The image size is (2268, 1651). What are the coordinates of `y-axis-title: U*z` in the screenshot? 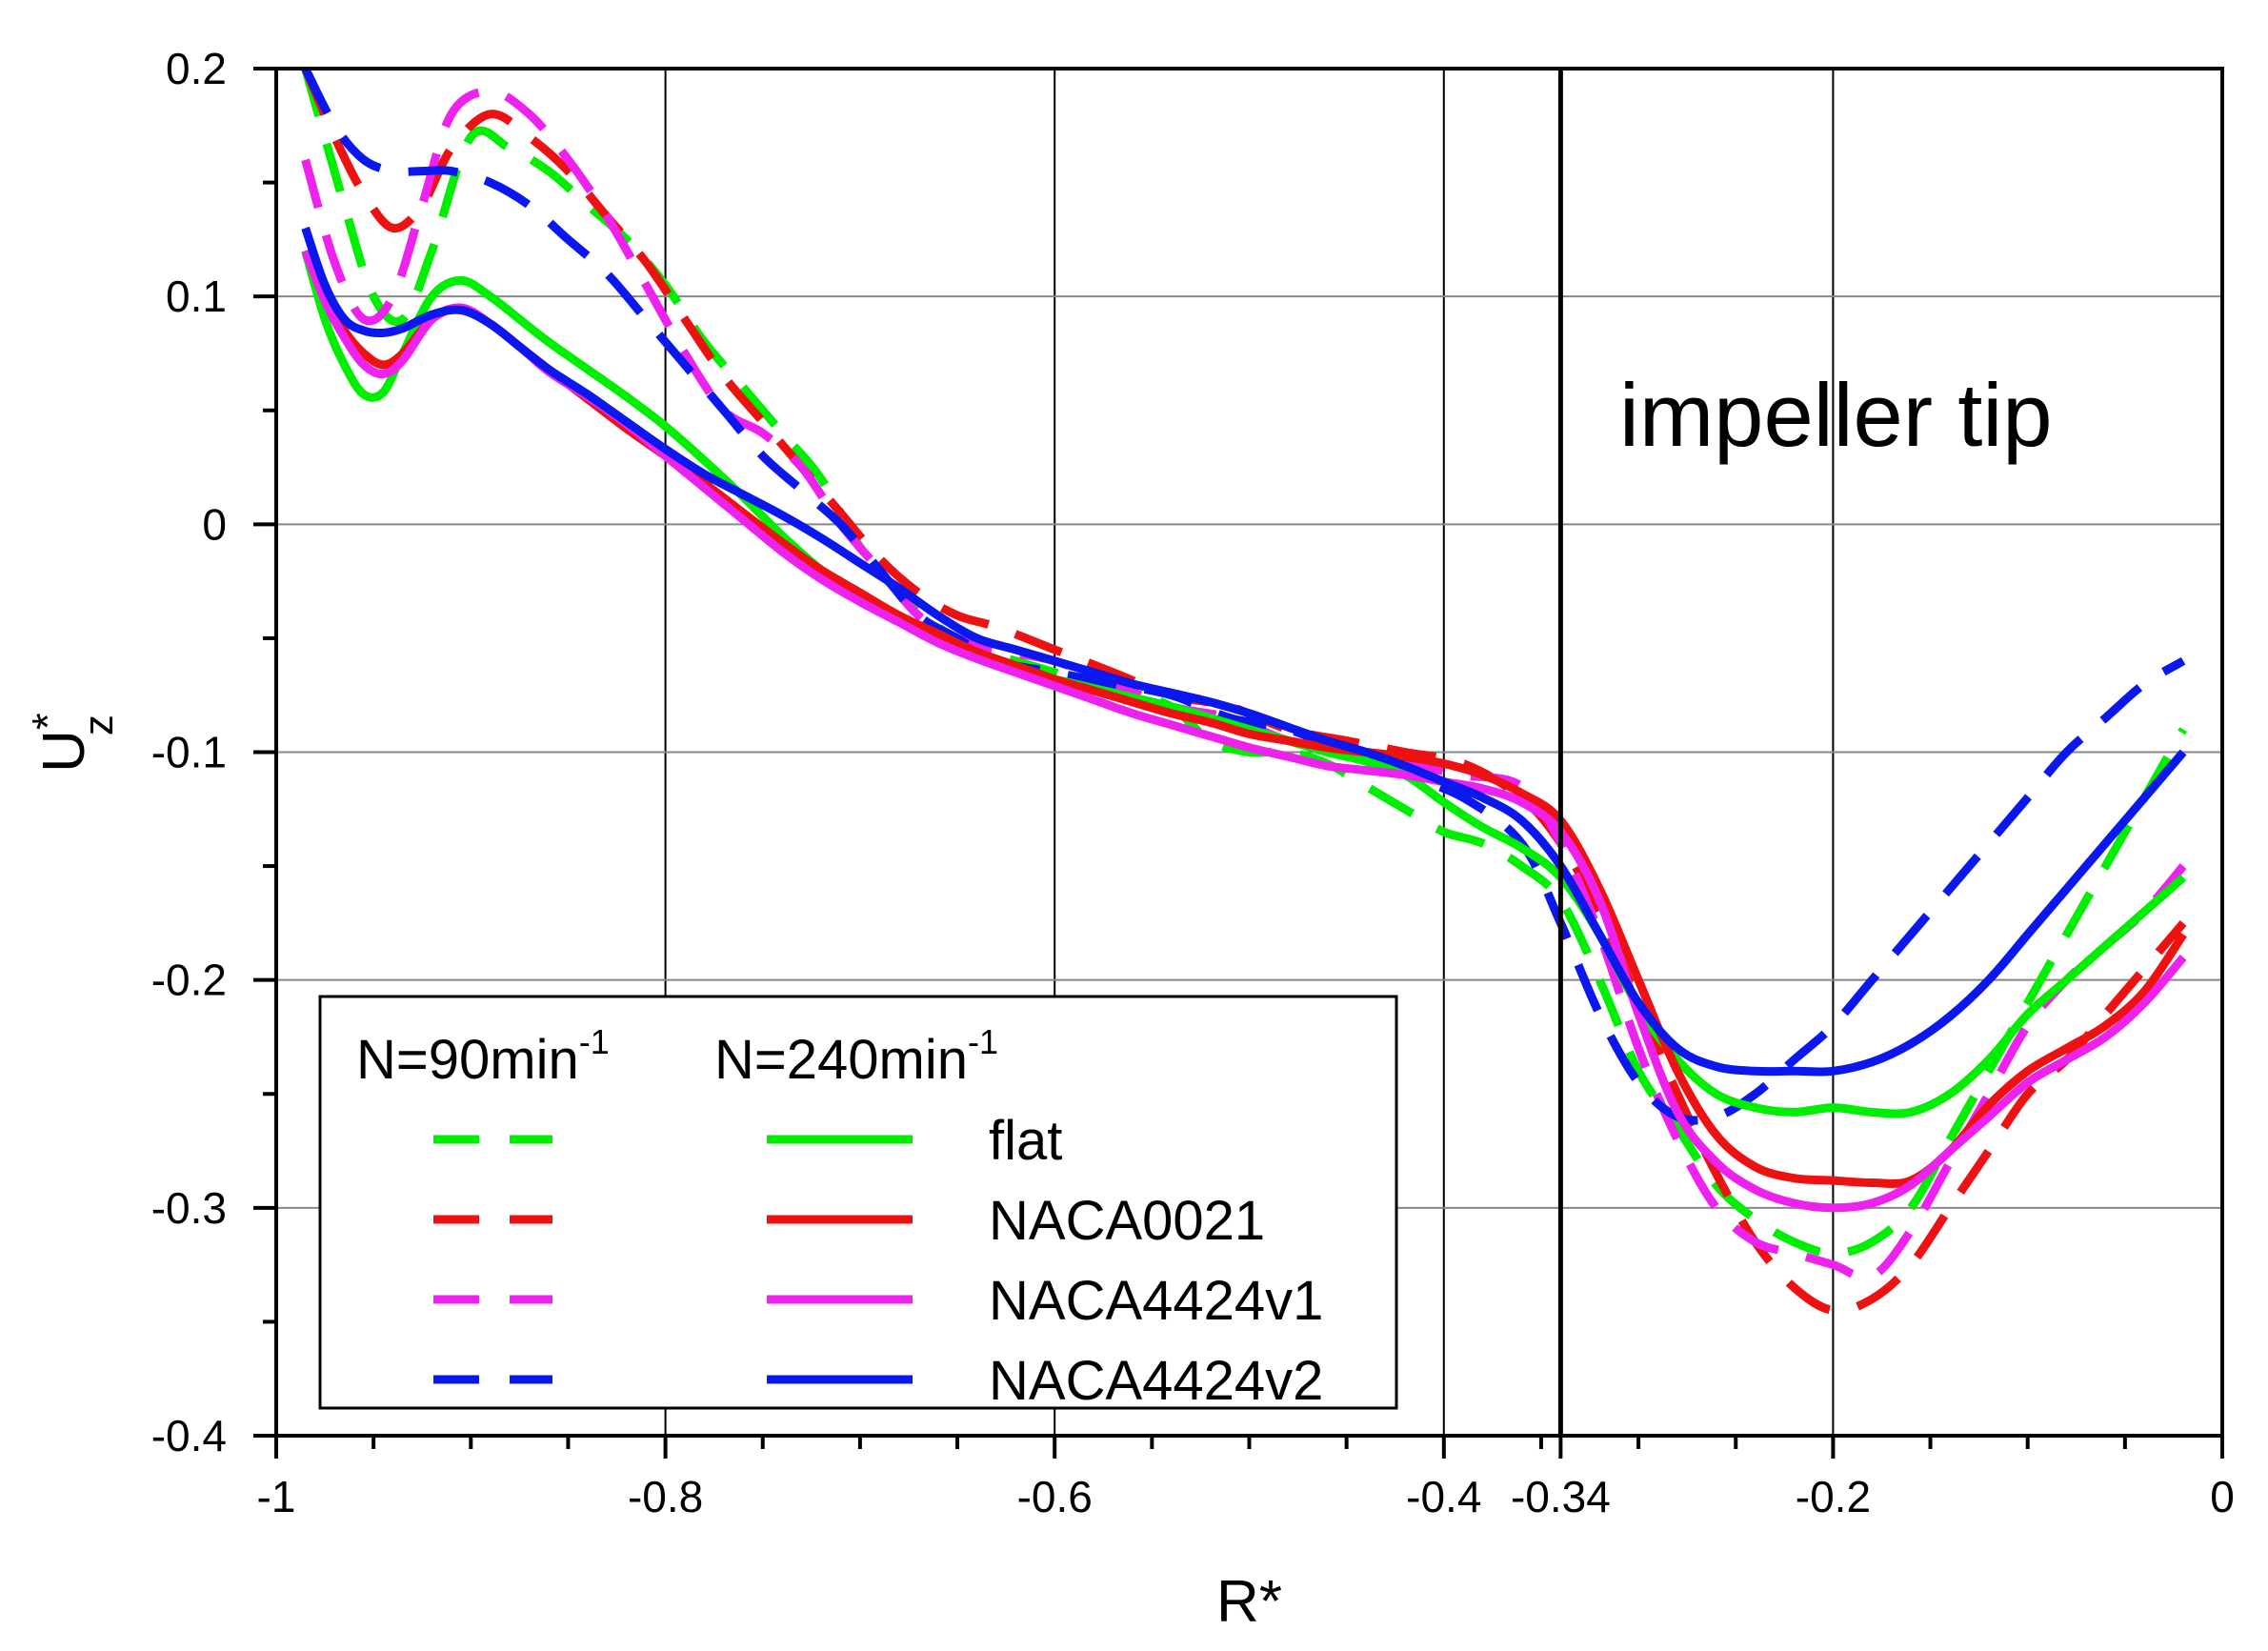 It's located at (72, 743).